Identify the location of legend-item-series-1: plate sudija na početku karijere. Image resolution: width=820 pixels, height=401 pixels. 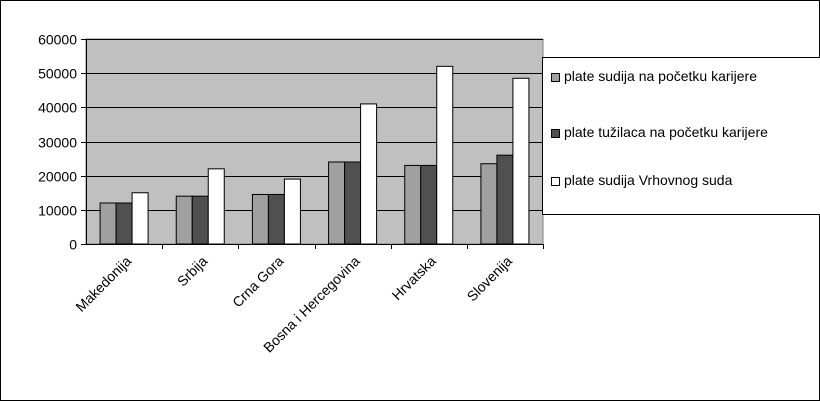
(685, 76).